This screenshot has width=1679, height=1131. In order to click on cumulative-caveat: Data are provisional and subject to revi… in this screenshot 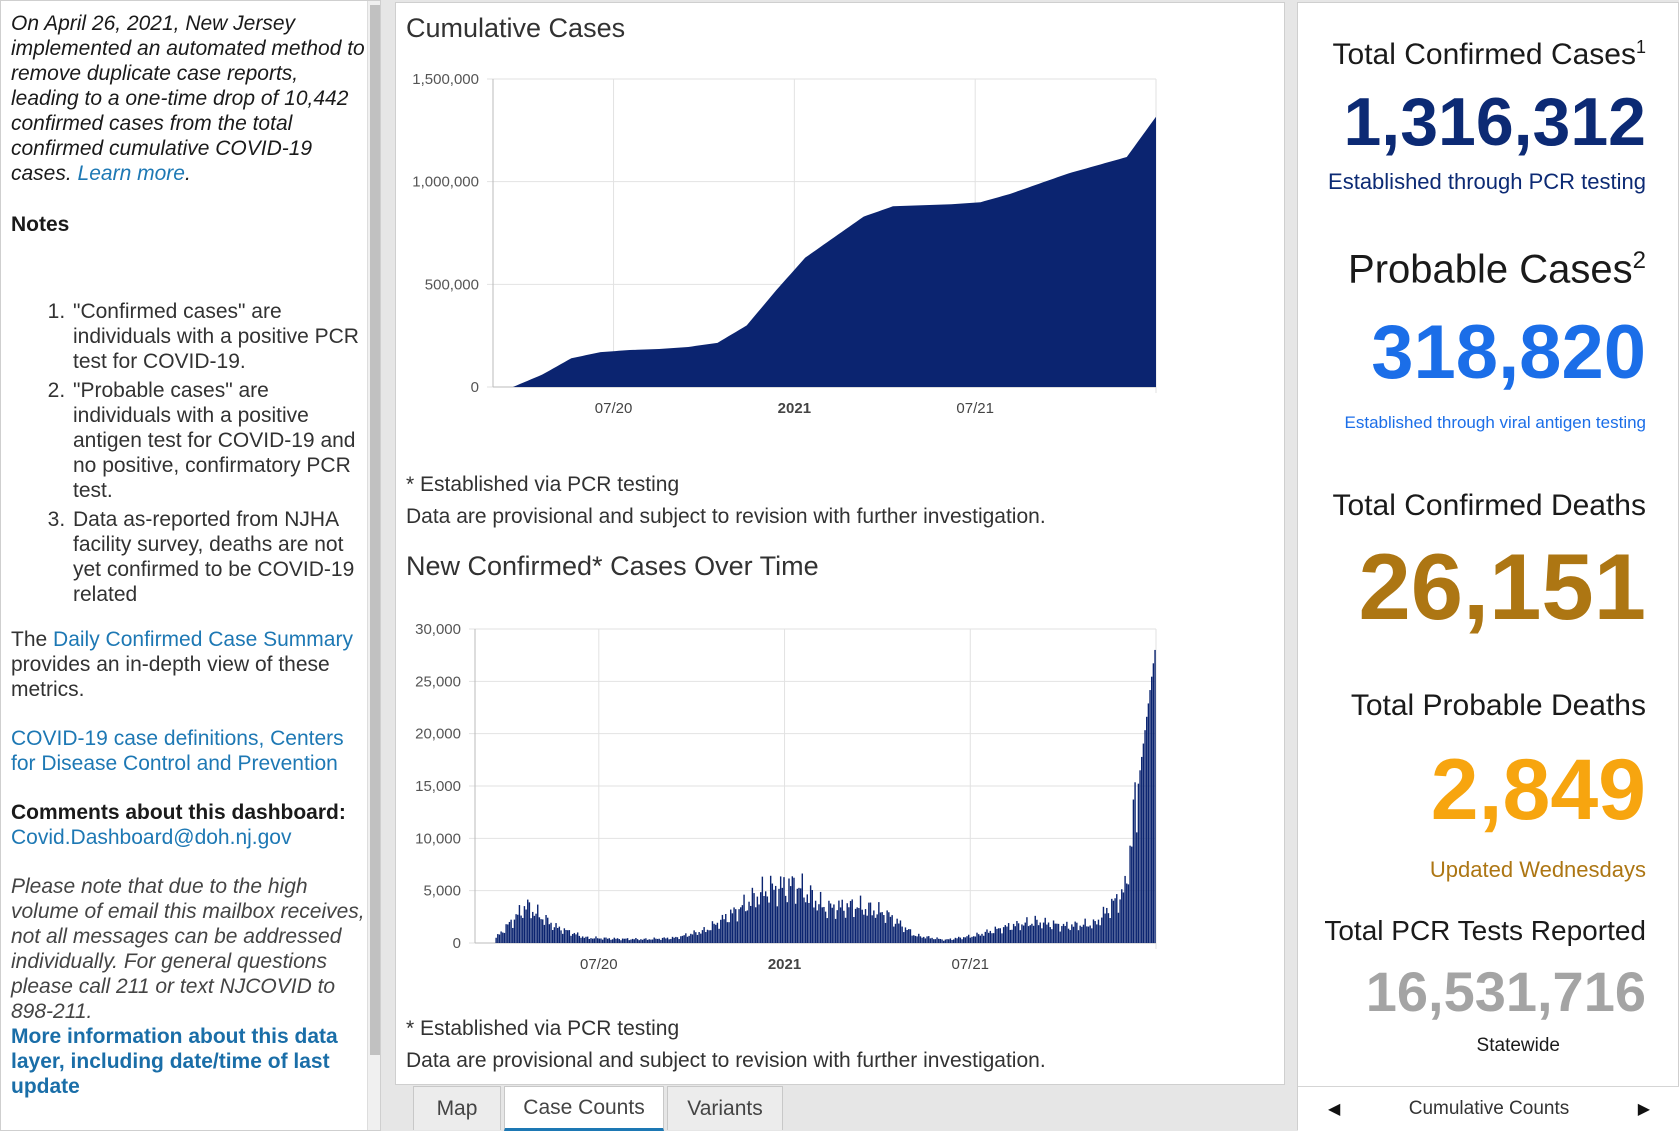, I will do `click(726, 516)`.